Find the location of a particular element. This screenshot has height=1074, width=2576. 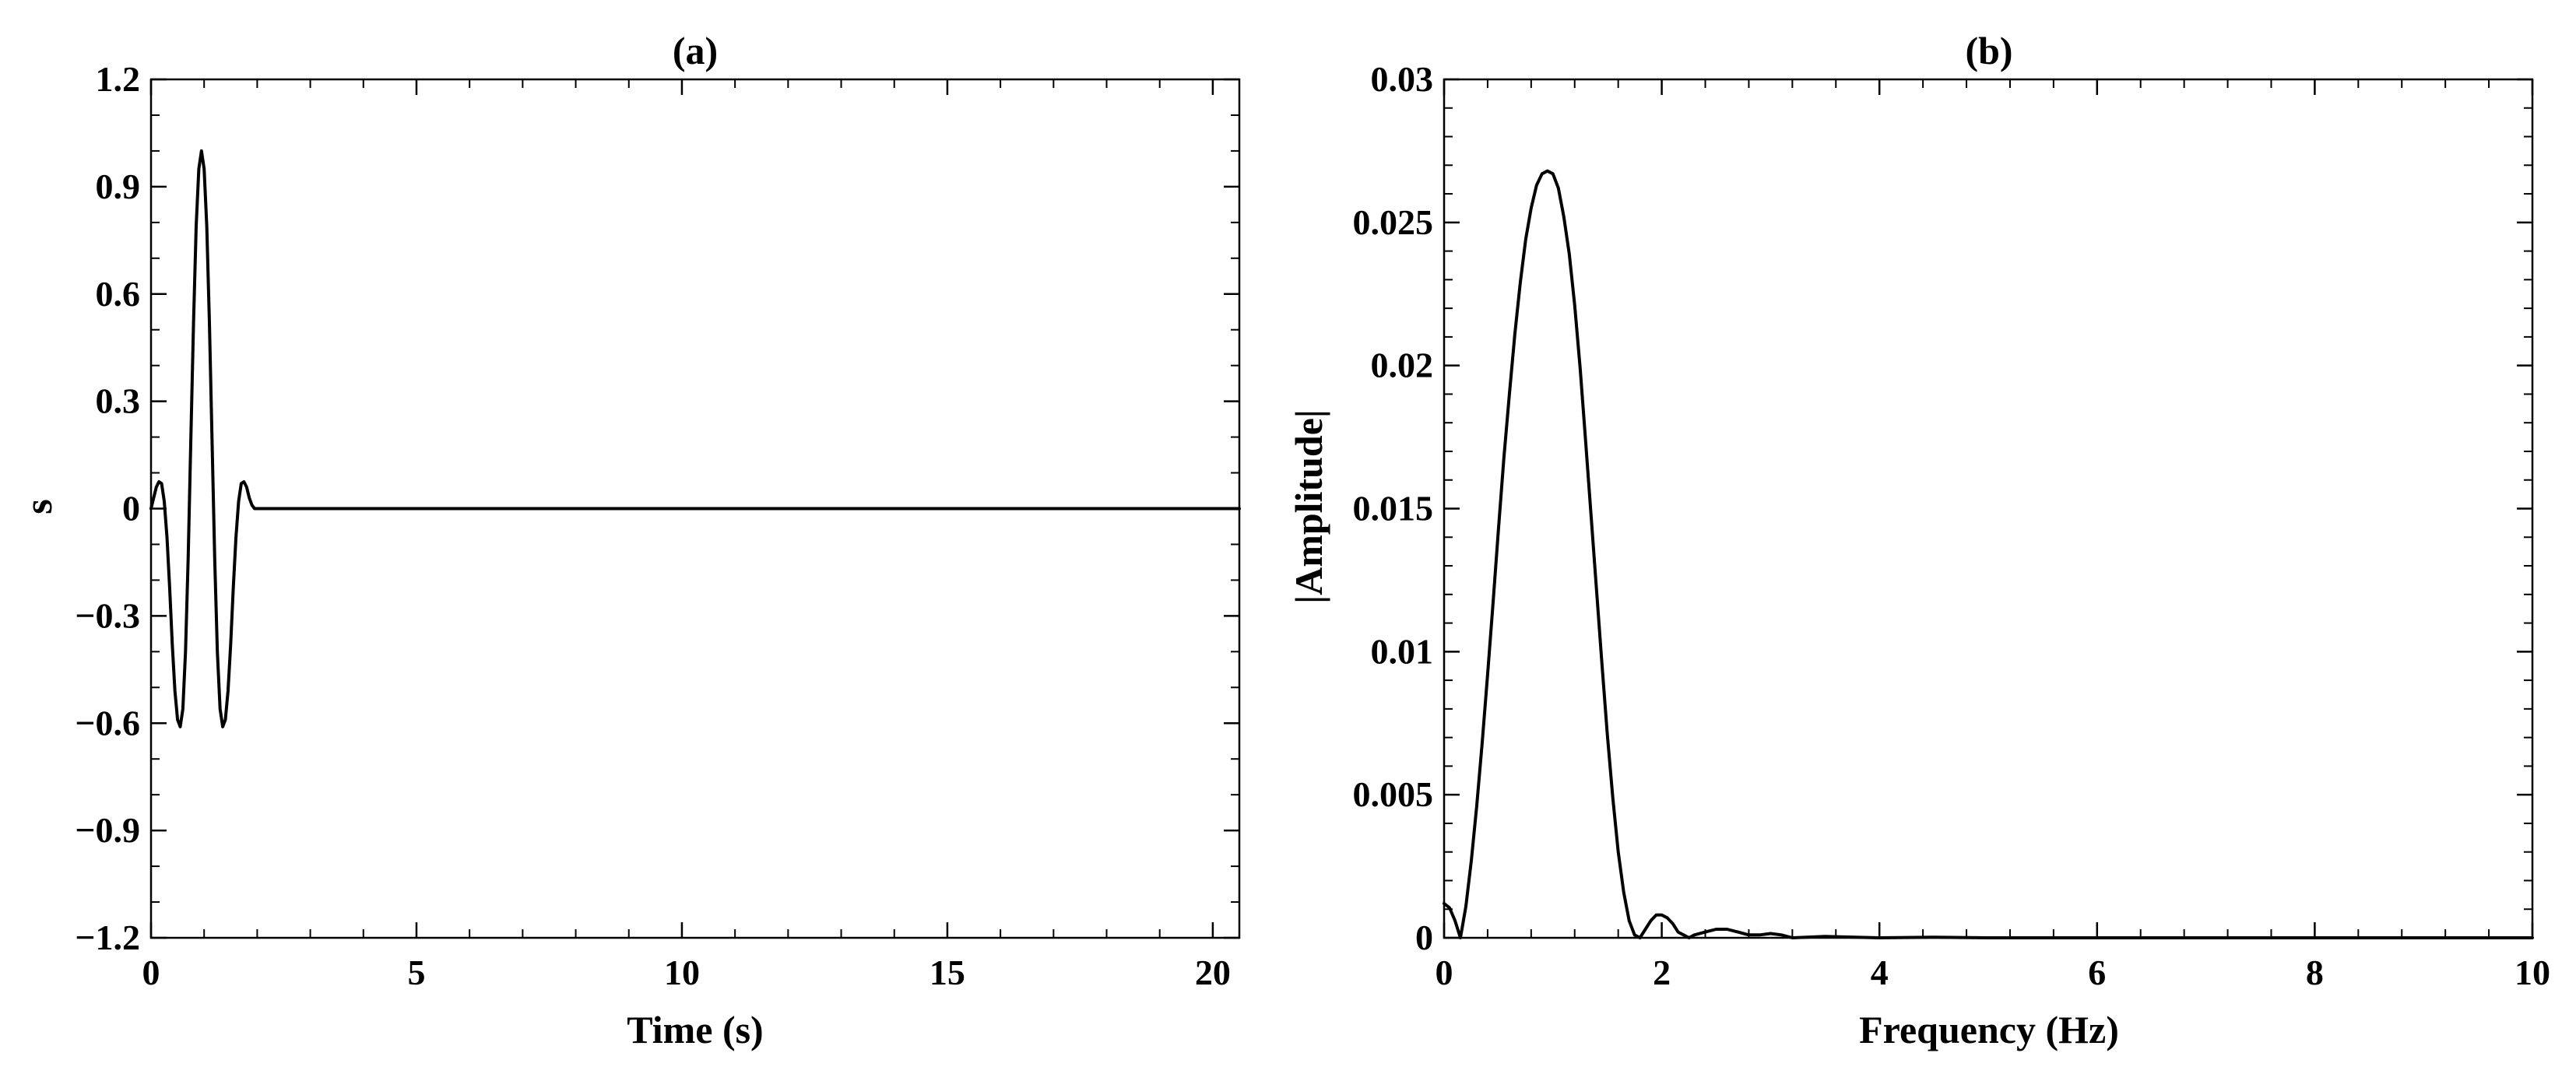

panel-b-title: (b) is located at coordinates (1989, 50).